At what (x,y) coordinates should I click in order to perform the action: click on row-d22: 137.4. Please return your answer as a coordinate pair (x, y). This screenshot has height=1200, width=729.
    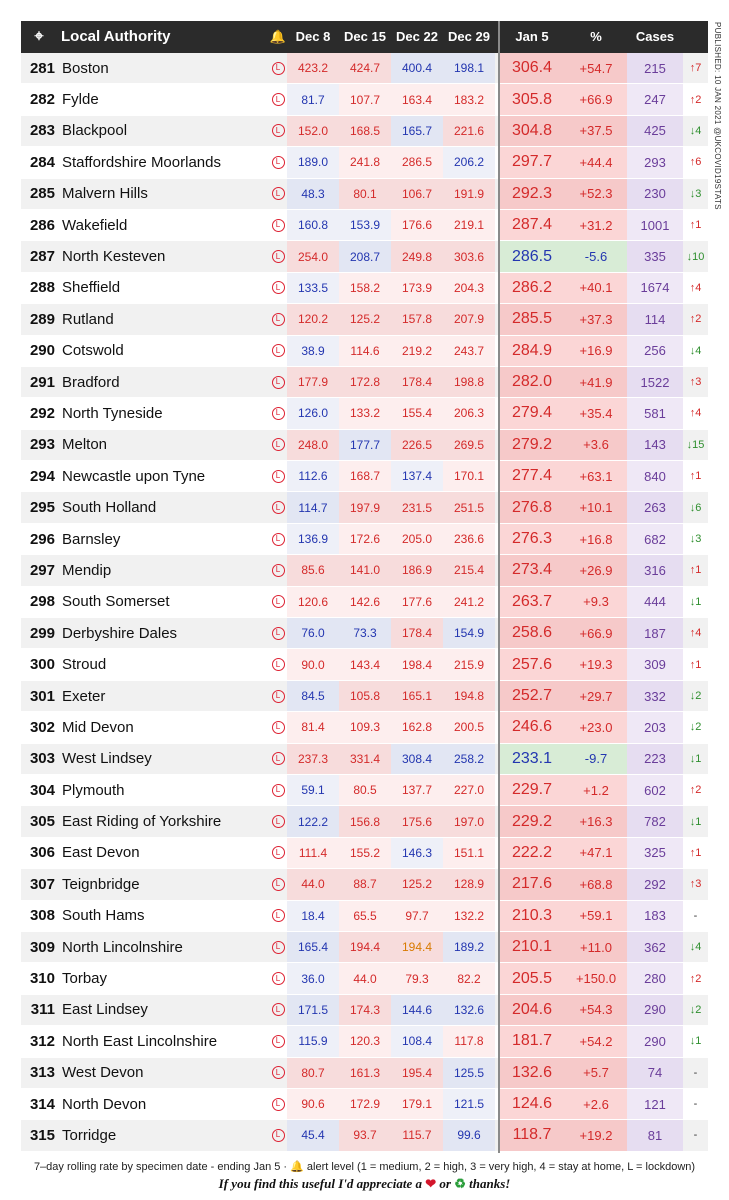
    Looking at the image, I should click on (417, 476).